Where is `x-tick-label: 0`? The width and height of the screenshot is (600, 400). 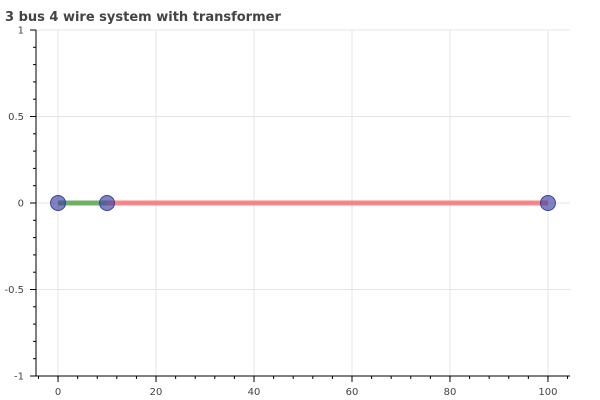
x-tick-label: 0 is located at coordinates (58, 392).